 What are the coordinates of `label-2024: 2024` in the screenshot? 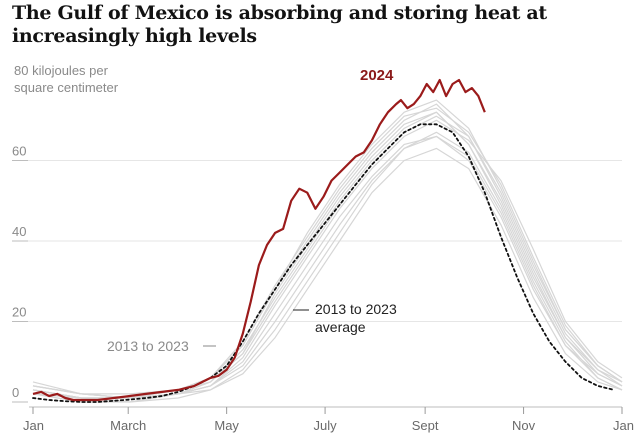 It's located at (377, 75).